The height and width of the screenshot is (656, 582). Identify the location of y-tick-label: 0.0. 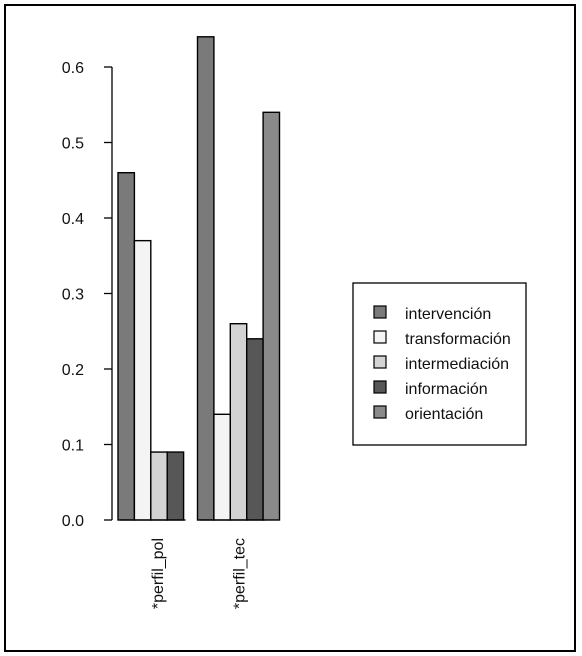
(73, 521).